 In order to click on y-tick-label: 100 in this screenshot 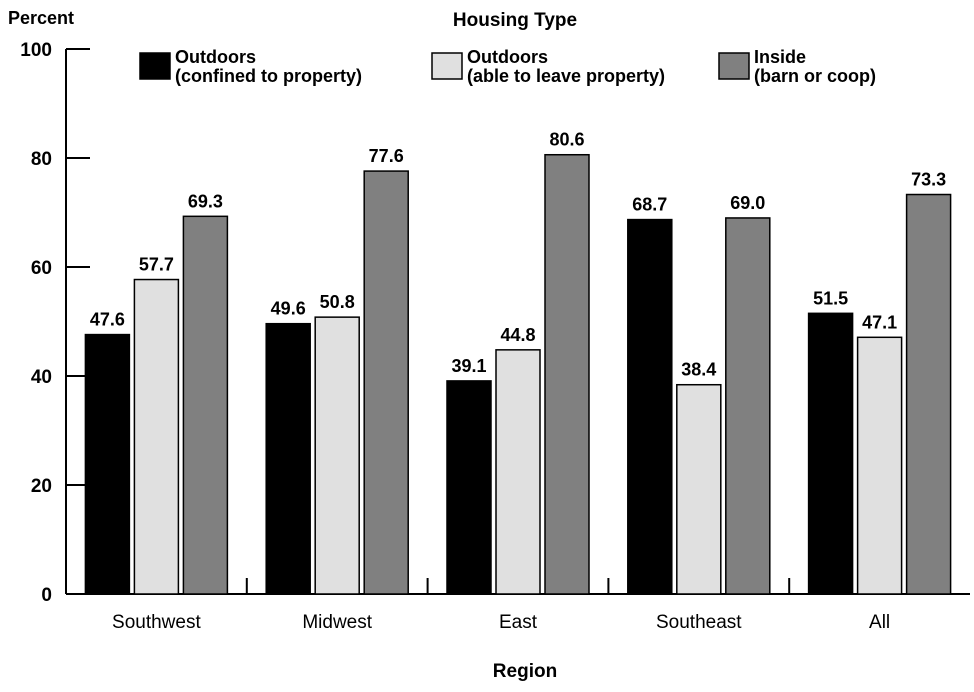, I will do `click(36, 50)`.